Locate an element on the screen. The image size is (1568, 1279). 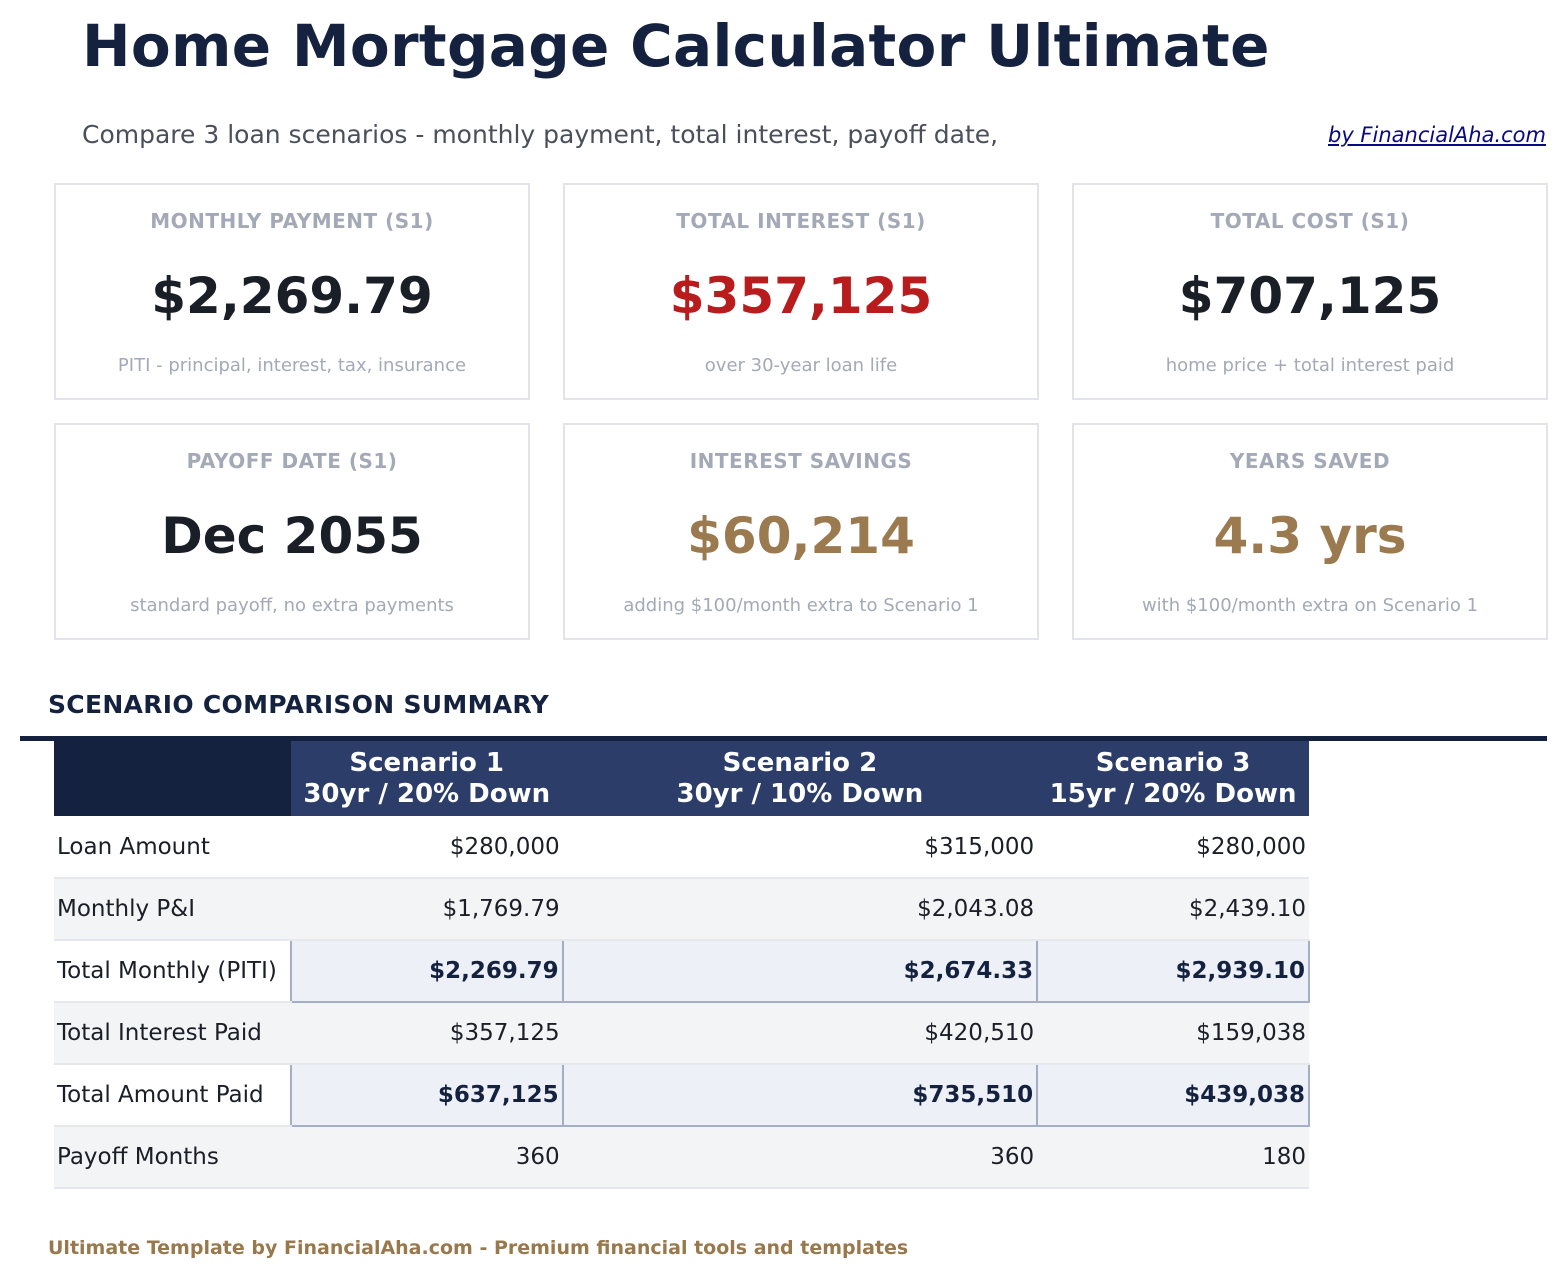
kpi-label: TOTAL INTEREST (S1) is located at coordinates (801, 221).